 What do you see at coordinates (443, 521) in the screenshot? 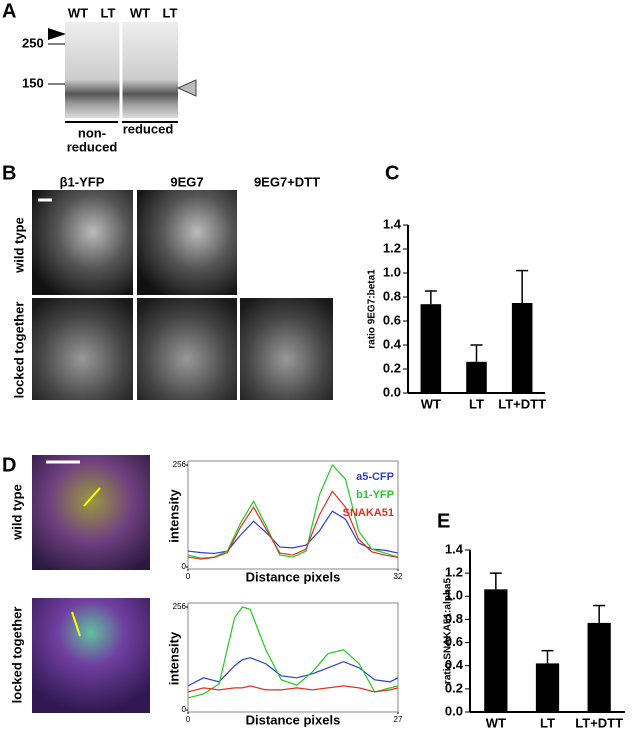
I see `panel-letter: E` at bounding box center [443, 521].